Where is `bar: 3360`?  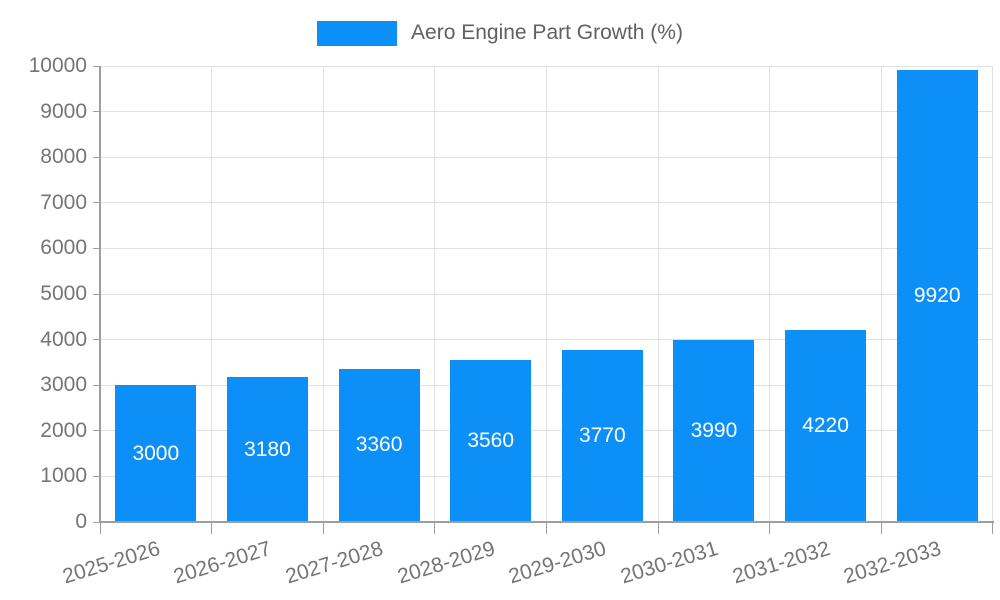
bar: 3360 is located at coordinates (379, 445).